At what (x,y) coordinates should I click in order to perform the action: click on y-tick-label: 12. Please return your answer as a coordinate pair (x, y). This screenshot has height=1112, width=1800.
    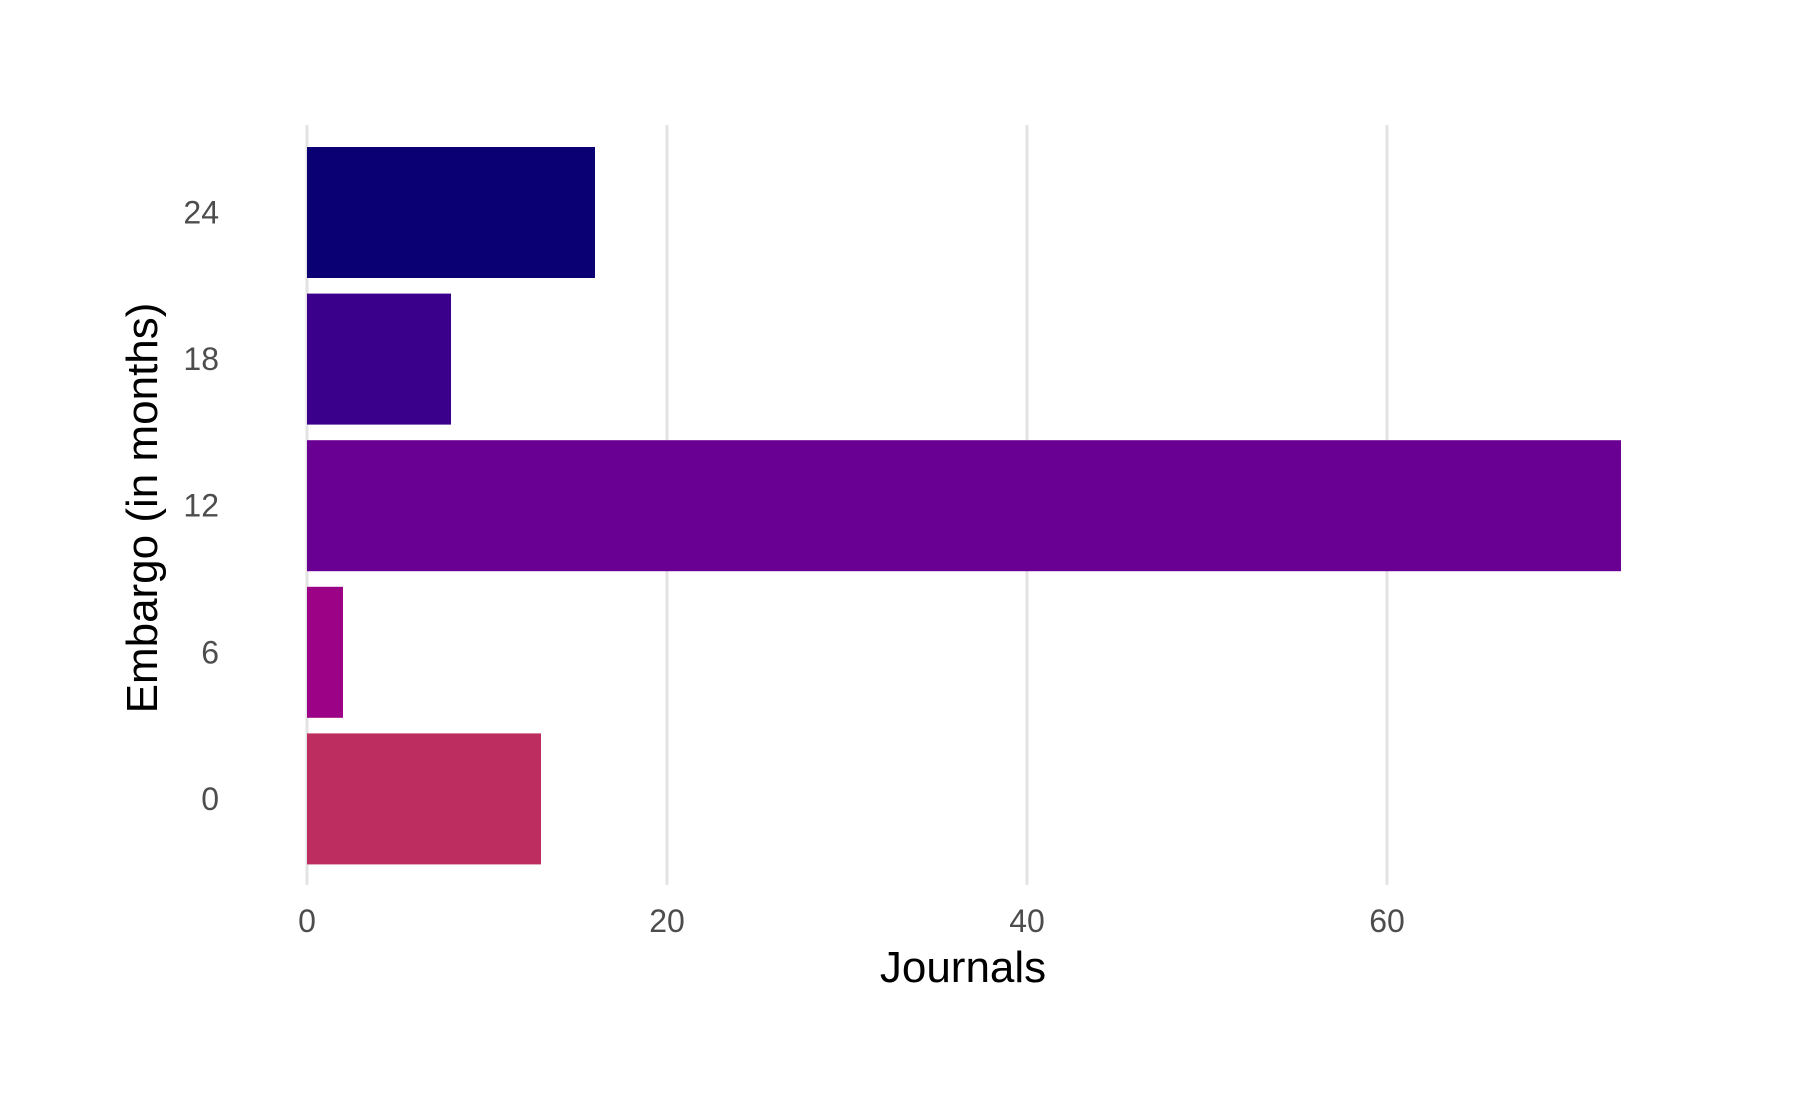
    Looking at the image, I should click on (201, 506).